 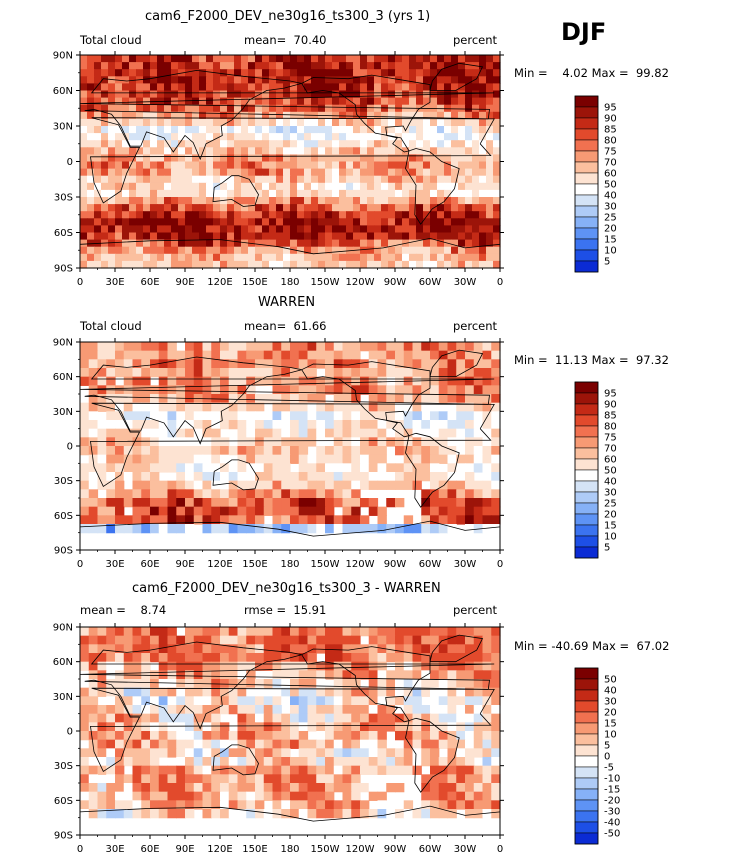 I want to click on panel-1-title: cam6_F2000_DEV_ne30g16_ts300_3 (yrs 1), so click(x=288, y=16).